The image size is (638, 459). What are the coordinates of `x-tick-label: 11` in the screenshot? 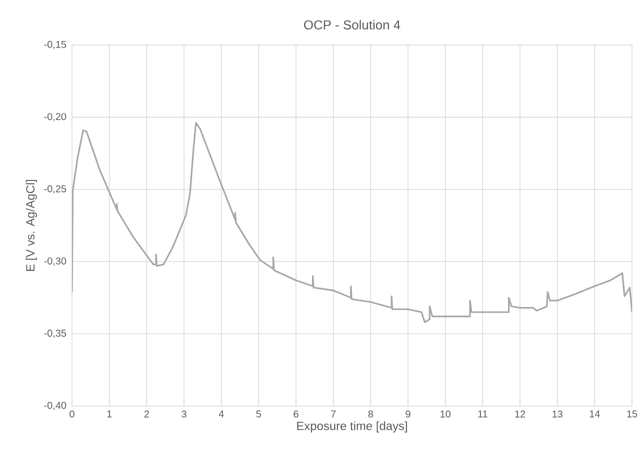 It's located at (483, 414).